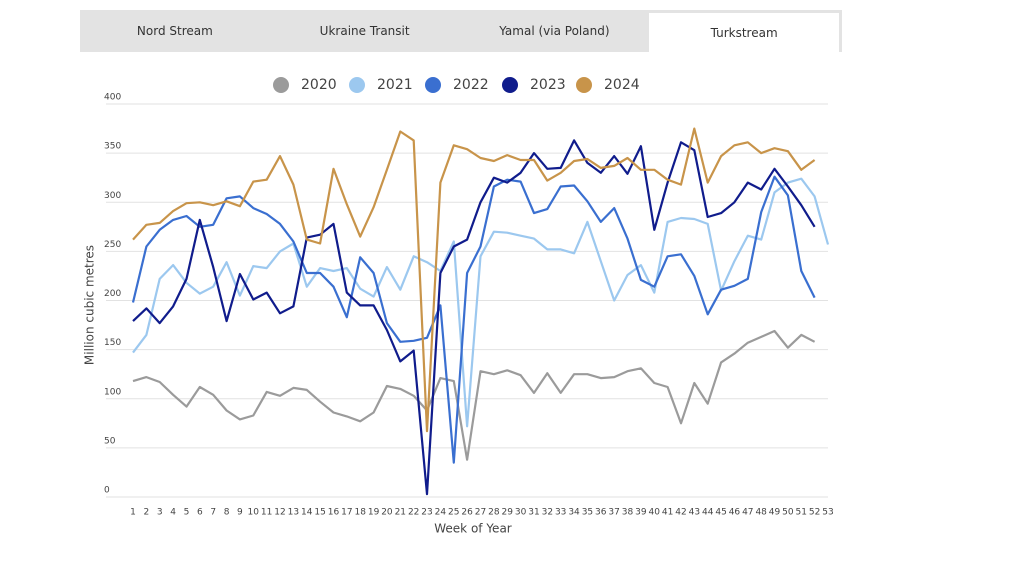  I want to click on x-tick-label: 24, so click(441, 513).